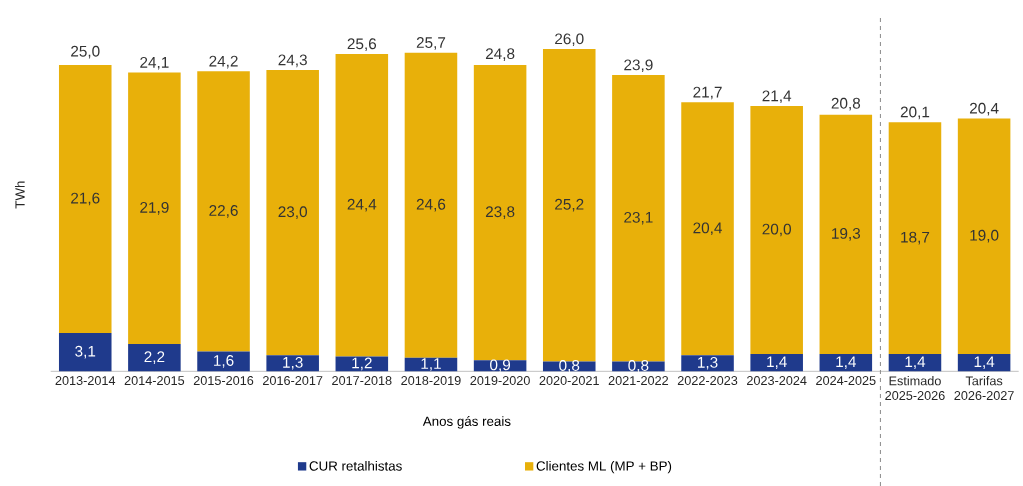 This screenshot has height=486, width=1023. Describe the element at coordinates (984, 388) in the screenshot. I see `x-tick-label: Tarifas 2026-2027` at that location.